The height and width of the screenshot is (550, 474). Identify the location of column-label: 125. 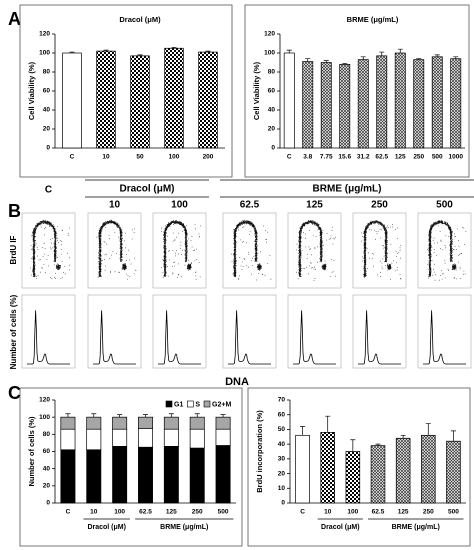
(314, 205).